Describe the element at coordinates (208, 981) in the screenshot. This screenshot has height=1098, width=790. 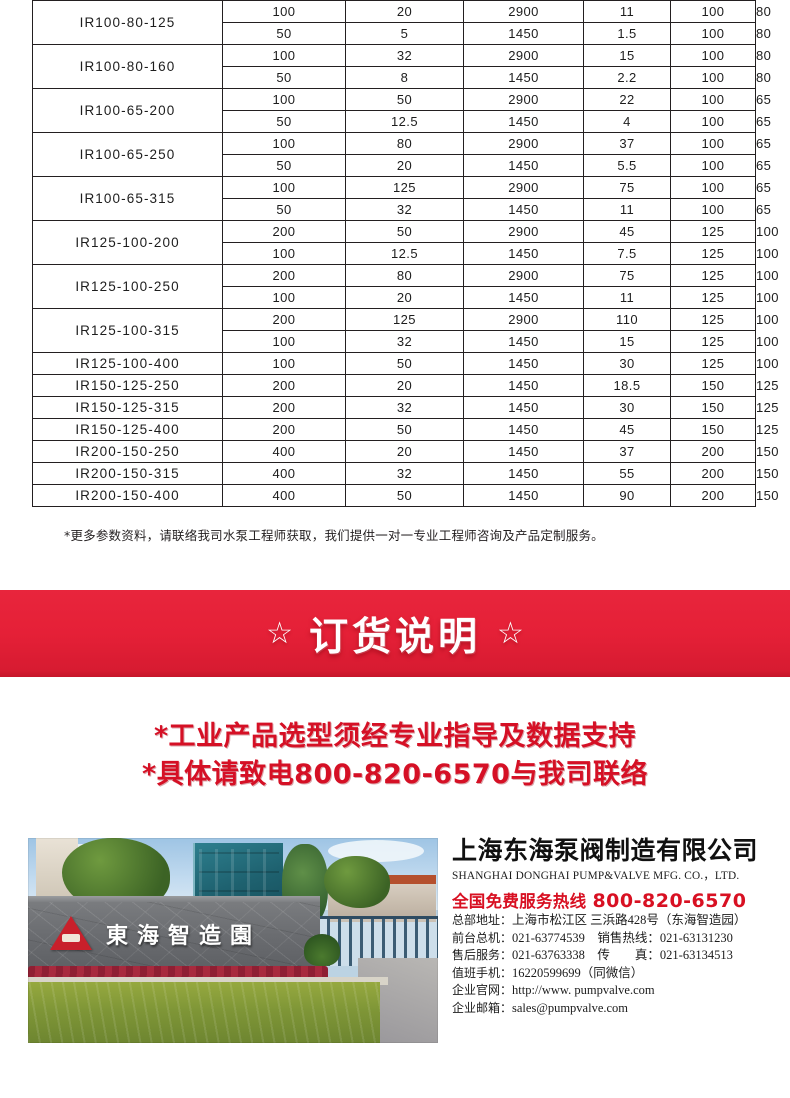
I see `curb-line` at that location.